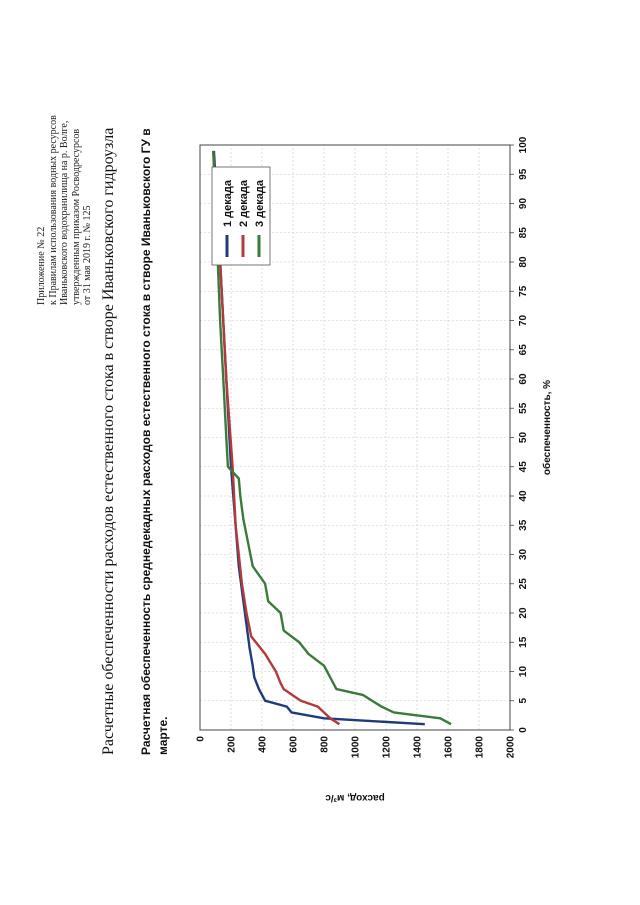 The width and height of the screenshot is (640, 905). I want to click on x-tick-label: 60, so click(523, 379).